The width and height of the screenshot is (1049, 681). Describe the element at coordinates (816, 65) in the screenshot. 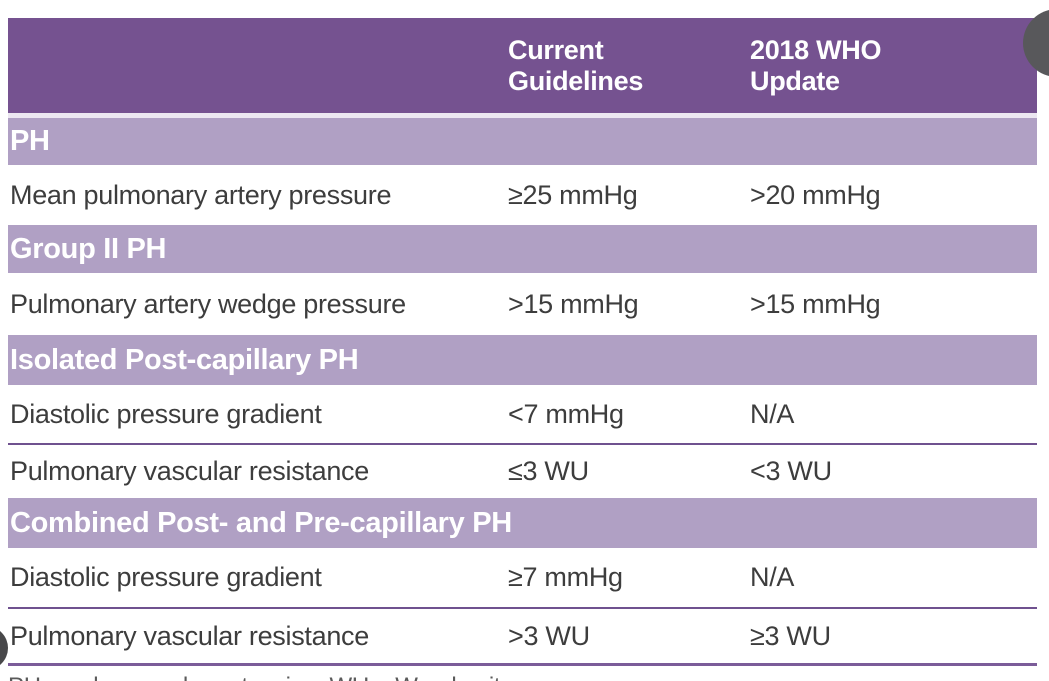

I see `header-2018-who-update: 2018 WHO Update` at that location.